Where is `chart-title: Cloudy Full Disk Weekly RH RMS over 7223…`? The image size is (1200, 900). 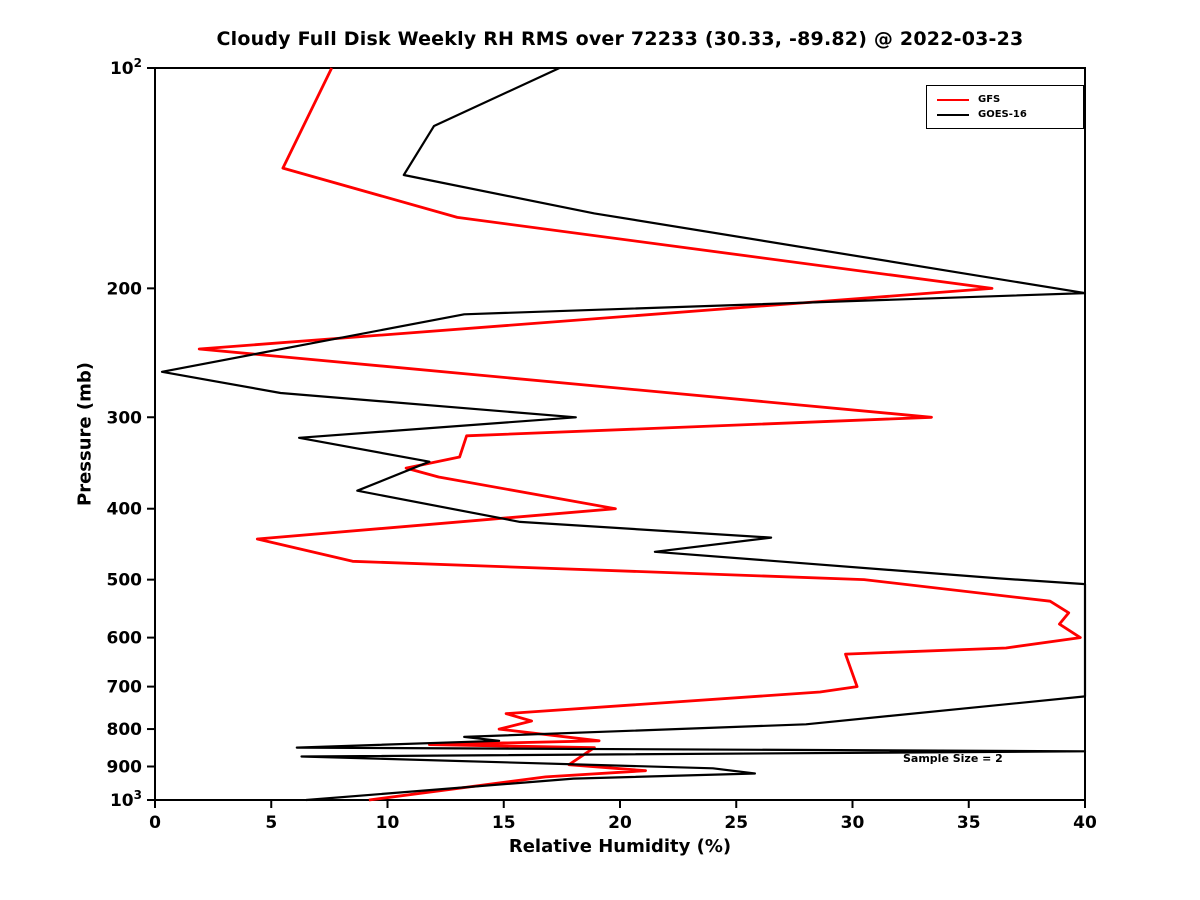 chart-title: Cloudy Full Disk Weekly RH RMS over 7223… is located at coordinates (620, 39).